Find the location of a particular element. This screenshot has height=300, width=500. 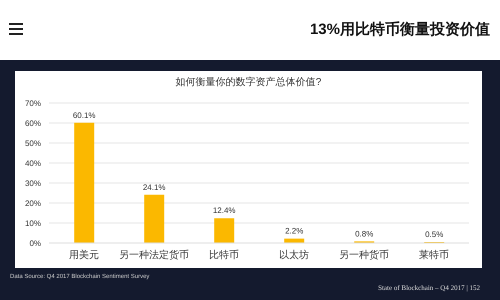

y-tick-label: 40% is located at coordinates (32, 163).